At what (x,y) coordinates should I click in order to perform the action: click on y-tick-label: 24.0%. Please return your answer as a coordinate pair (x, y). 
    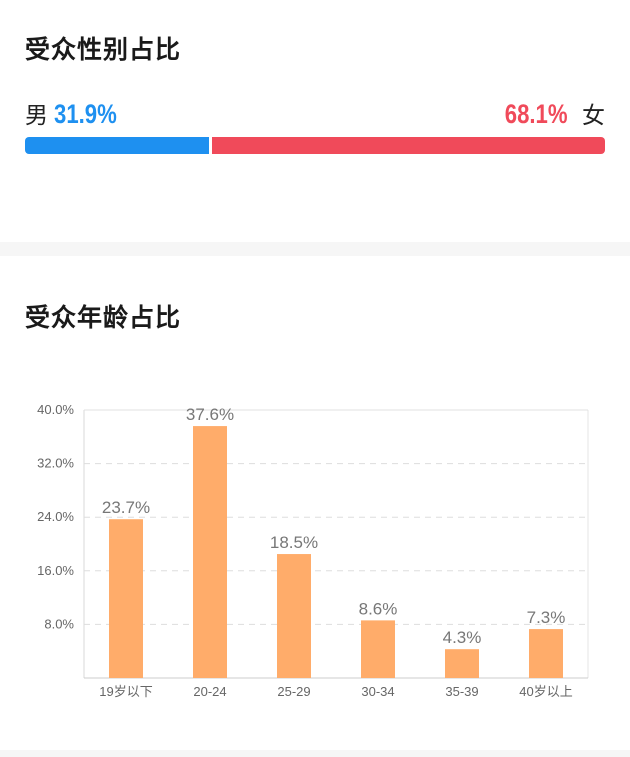
    Looking at the image, I should click on (55, 516).